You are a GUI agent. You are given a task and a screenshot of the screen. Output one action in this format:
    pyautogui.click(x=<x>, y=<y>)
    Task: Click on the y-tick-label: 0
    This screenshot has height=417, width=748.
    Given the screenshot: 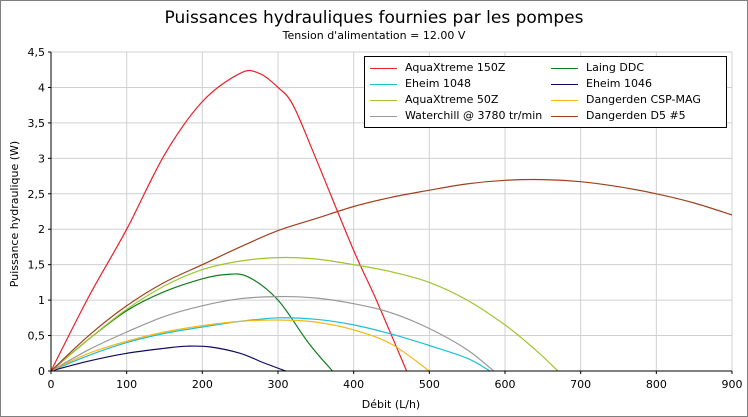 What is the action you would take?
    pyautogui.click(x=41, y=371)
    